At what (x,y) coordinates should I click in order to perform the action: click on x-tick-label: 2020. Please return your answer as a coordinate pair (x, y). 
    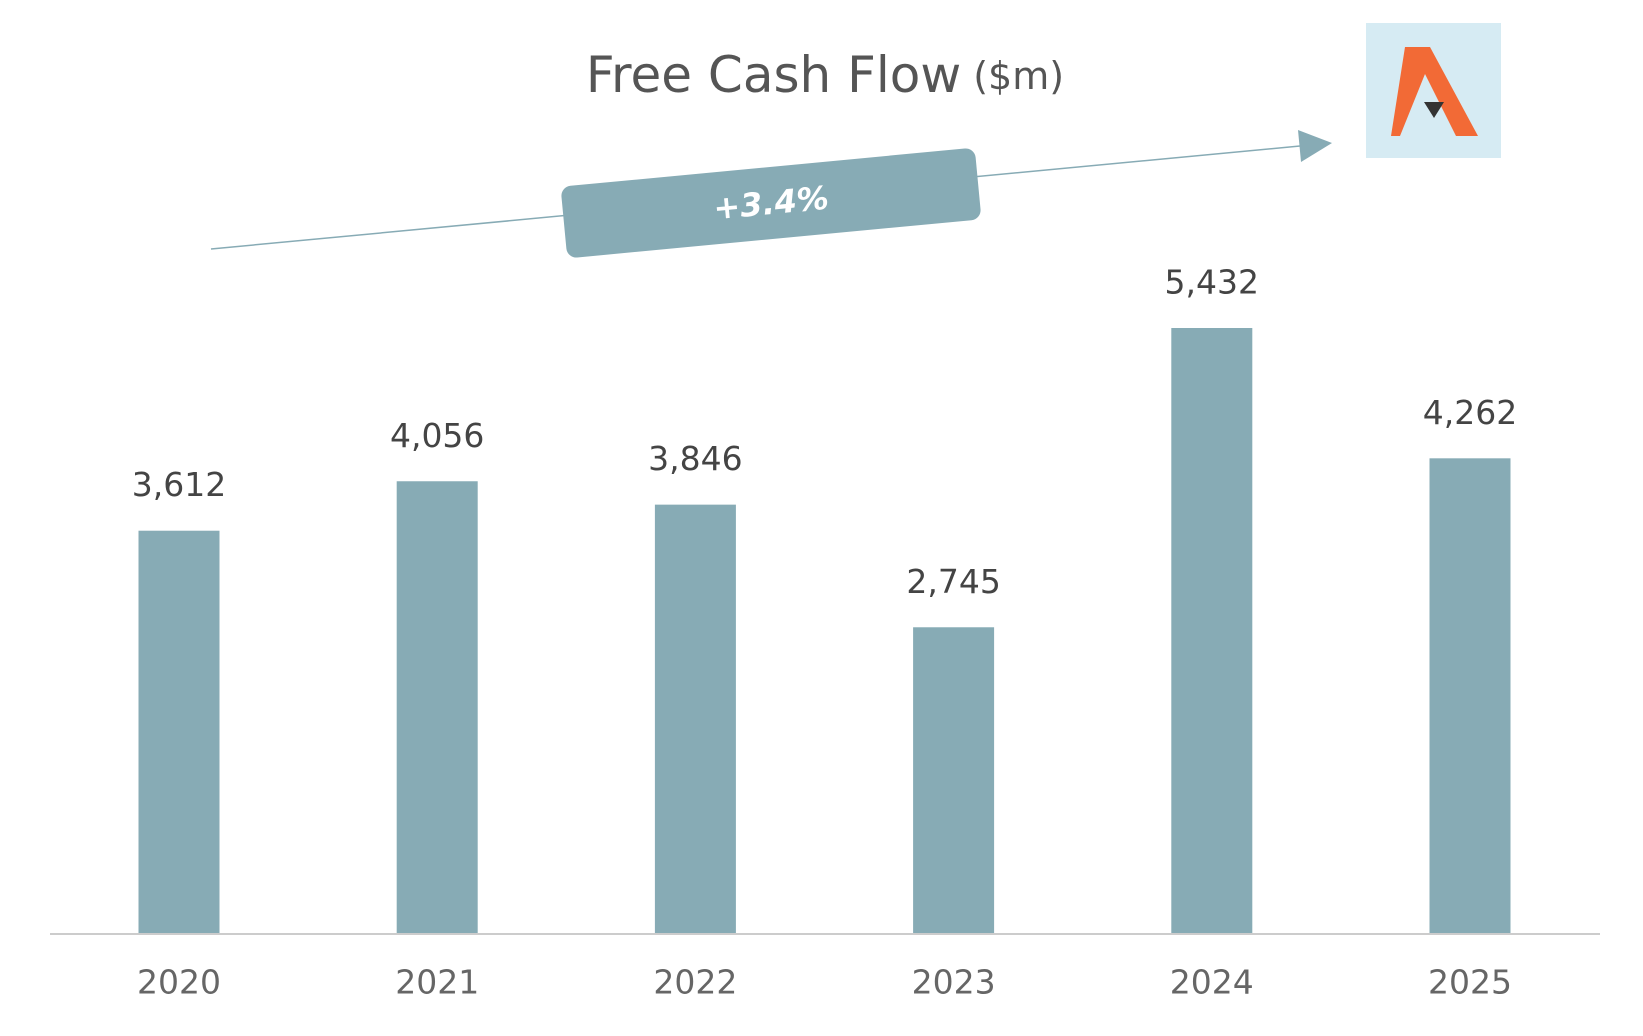
    Looking at the image, I should click on (179, 982).